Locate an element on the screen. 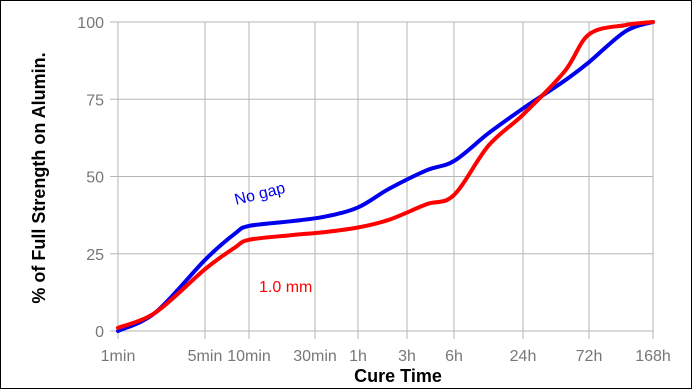 The width and height of the screenshot is (692, 389). x-tick-label: 72h is located at coordinates (589, 356).